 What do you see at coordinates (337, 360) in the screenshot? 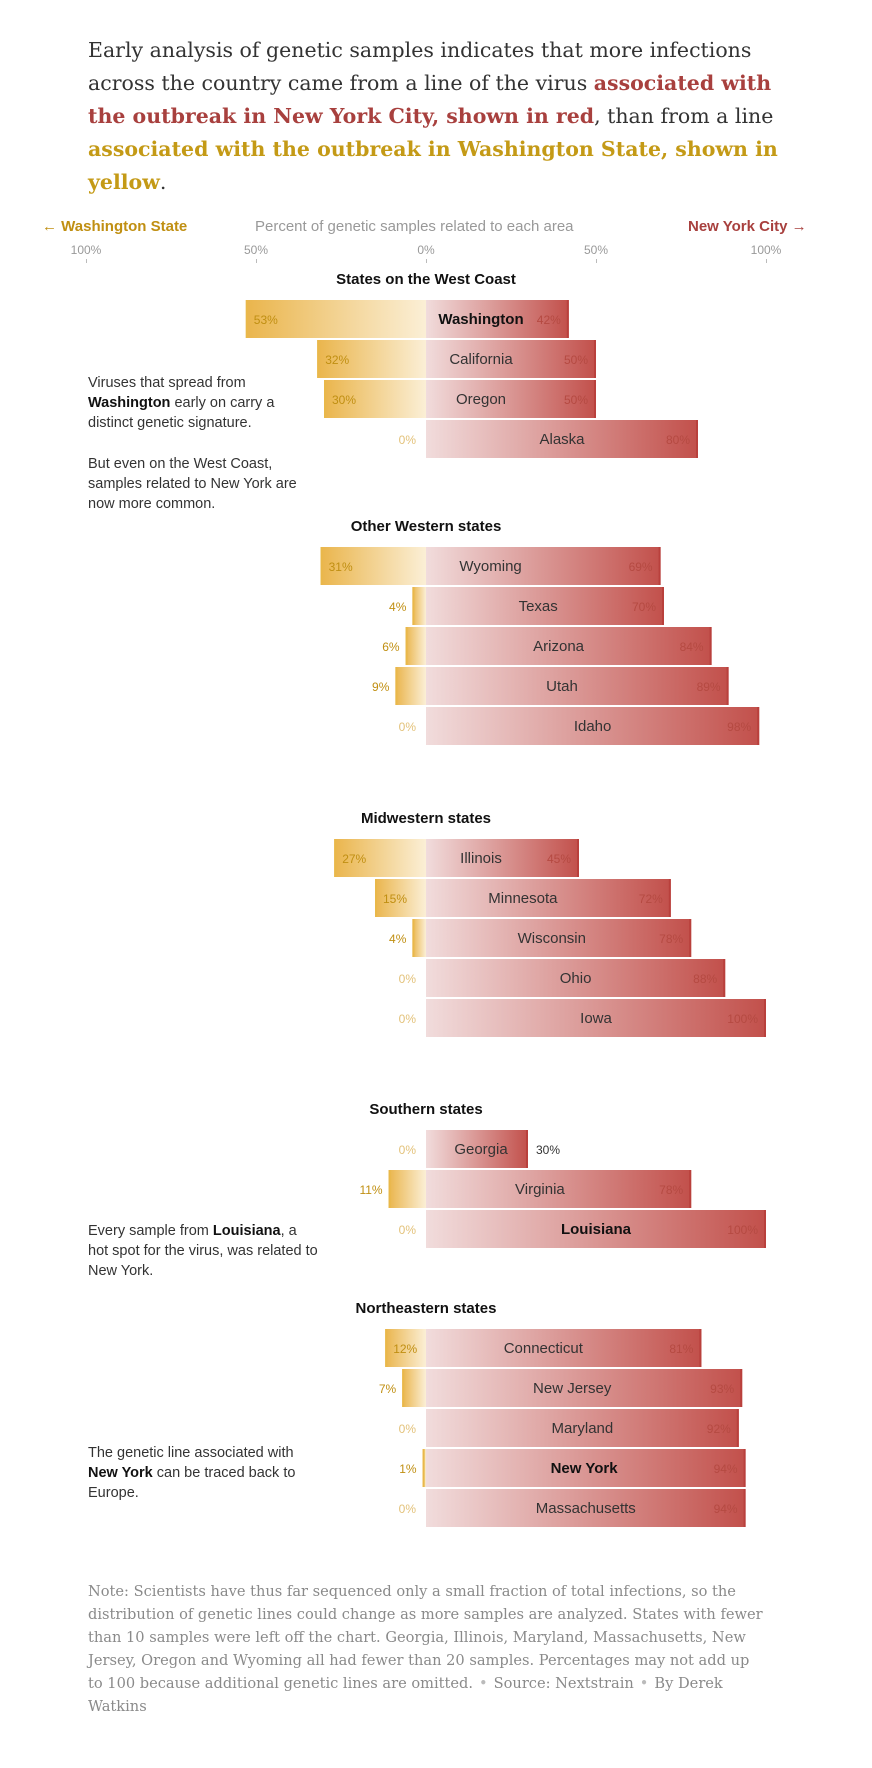
I see `washington-value-label: 32%` at bounding box center [337, 360].